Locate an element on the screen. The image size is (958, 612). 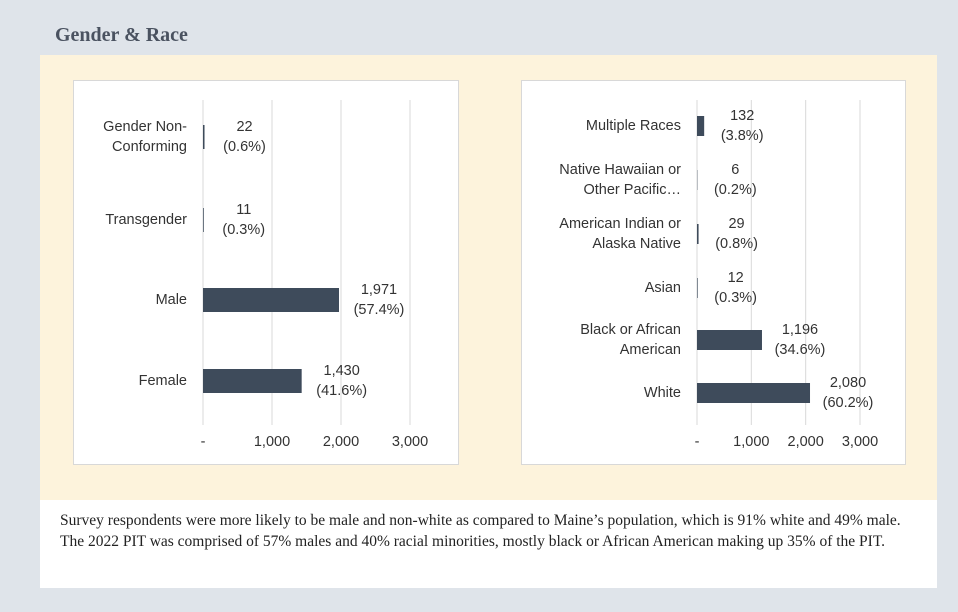
category-label: Female is located at coordinates (162, 381).